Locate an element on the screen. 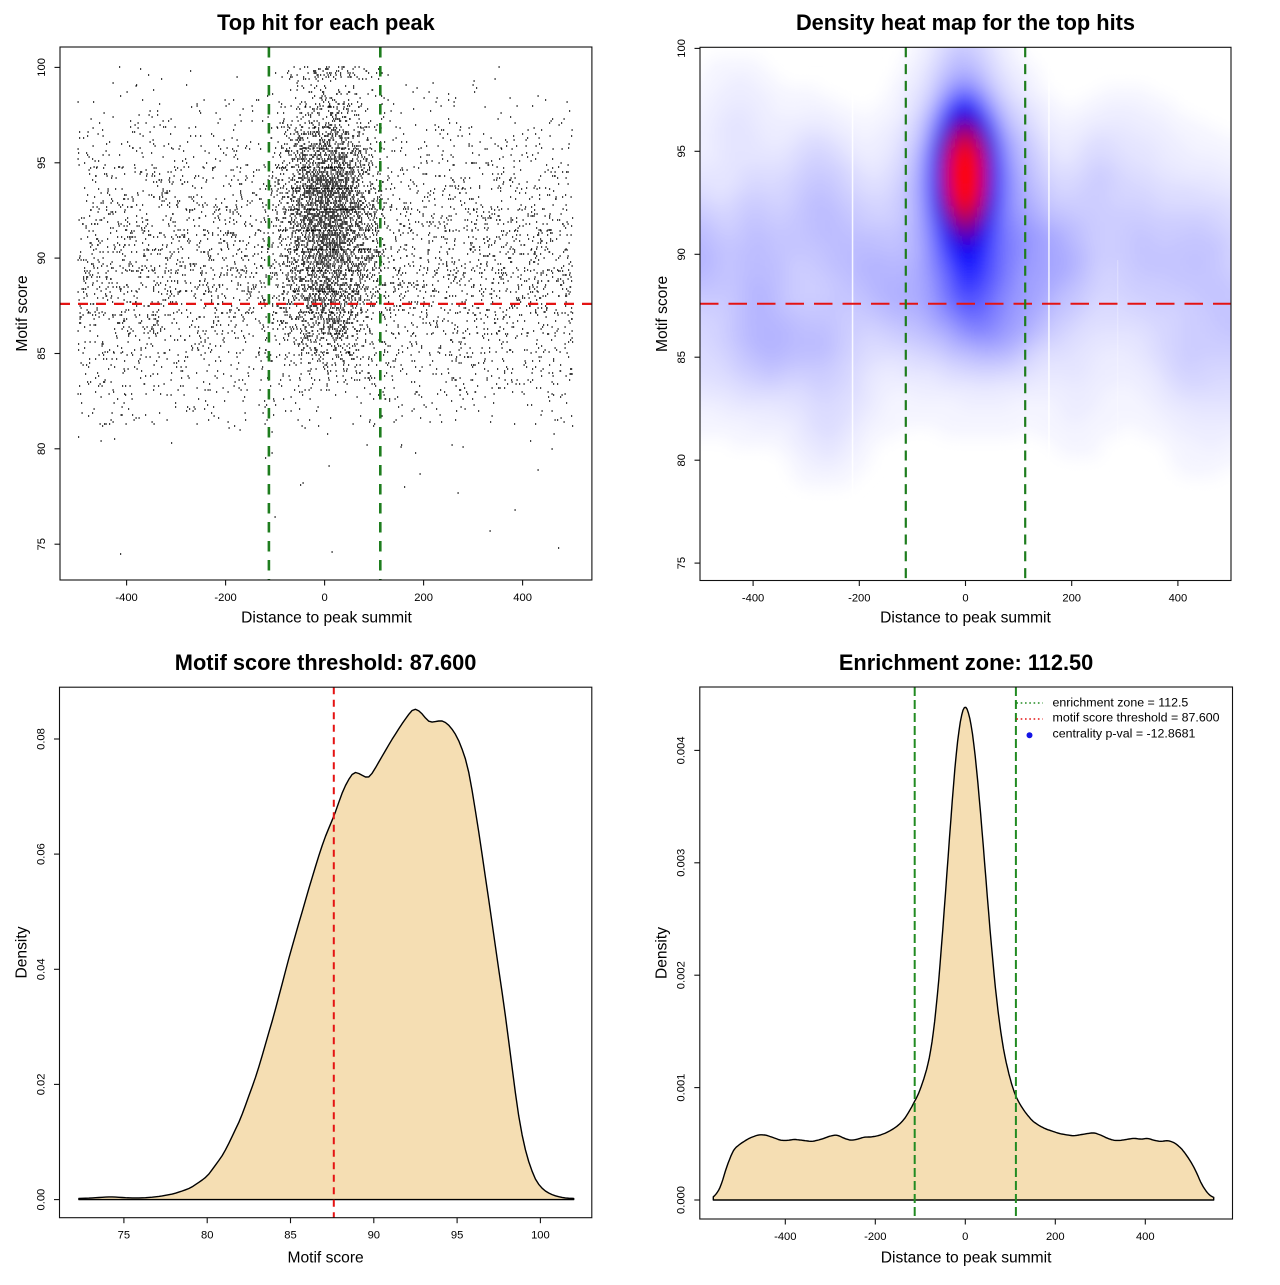 The image size is (1280, 1285). svg-text: 0.004 is located at coordinates (682, 750).